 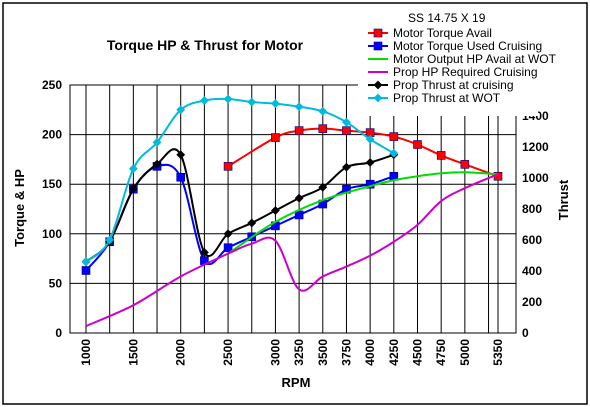 I want to click on x-tick-label: 4250, so click(x=394, y=352).